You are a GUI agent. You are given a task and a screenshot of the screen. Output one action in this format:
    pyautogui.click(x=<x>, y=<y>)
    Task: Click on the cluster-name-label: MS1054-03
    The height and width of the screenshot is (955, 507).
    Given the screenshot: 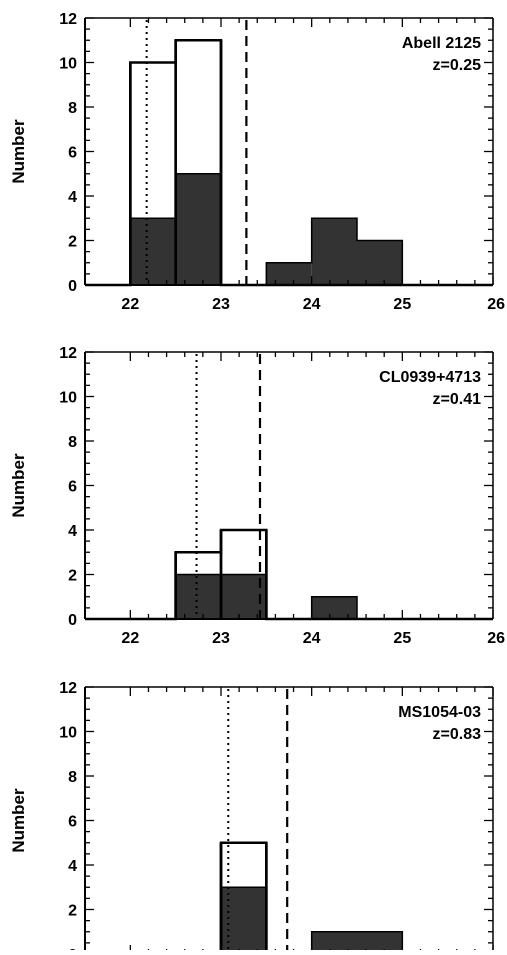 What is the action you would take?
    pyautogui.click(x=439, y=712)
    